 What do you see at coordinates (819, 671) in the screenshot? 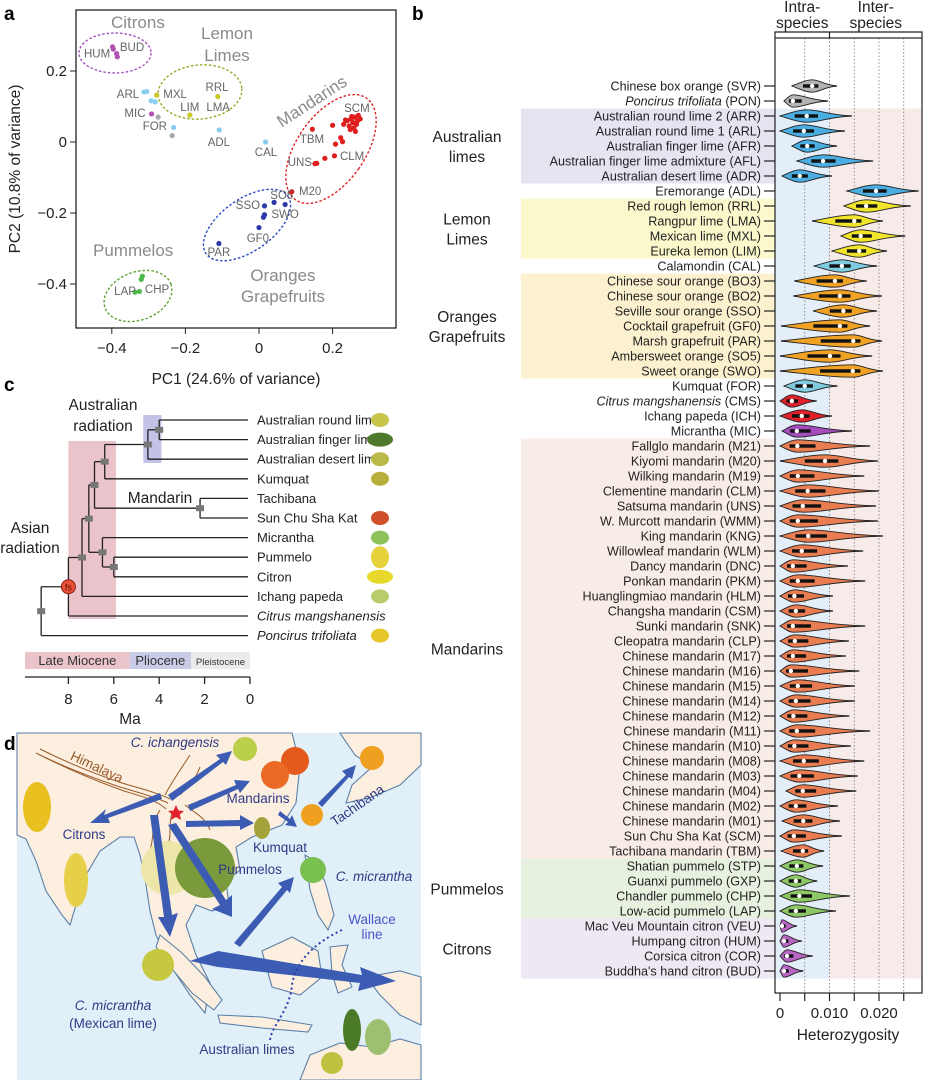
I see `violin-m16` at bounding box center [819, 671].